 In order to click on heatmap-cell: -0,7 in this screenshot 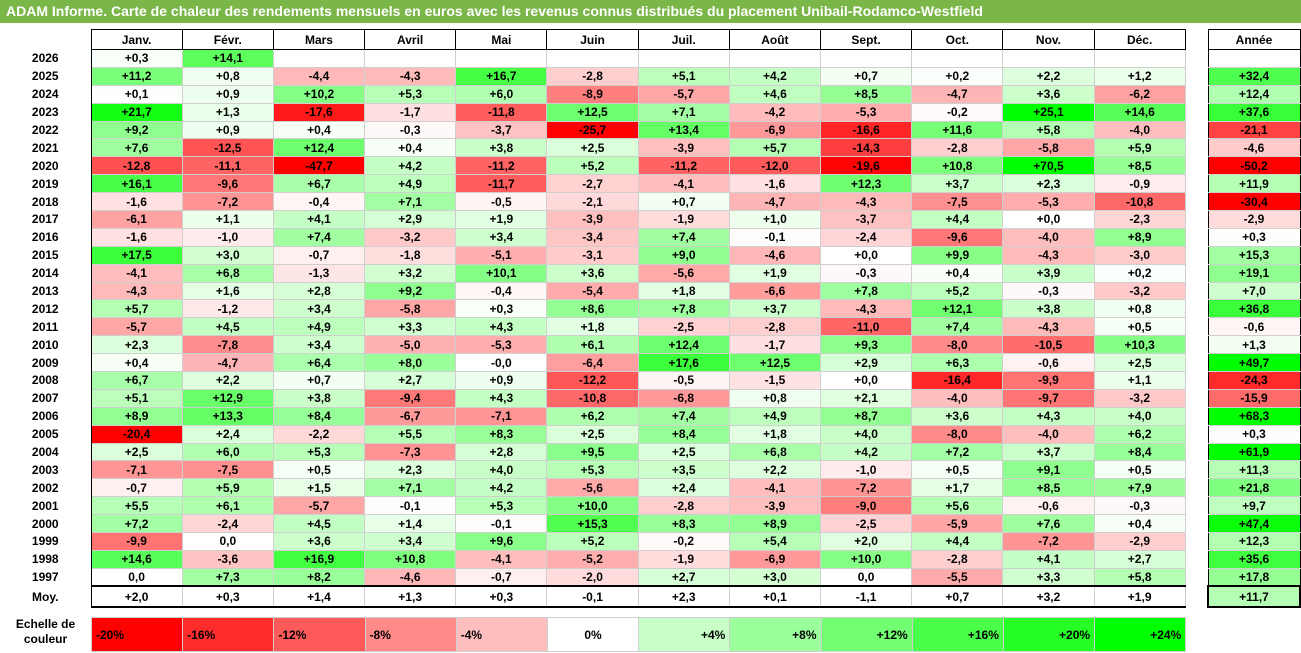, I will do `click(319, 255)`.